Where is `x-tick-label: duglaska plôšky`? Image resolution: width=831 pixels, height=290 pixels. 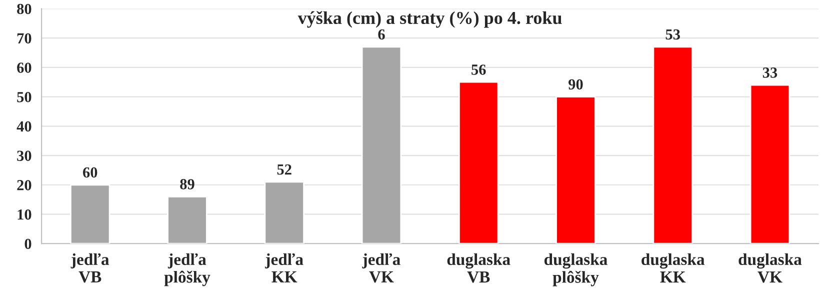 x-tick-label: duglaska plôšky is located at coordinates (576, 269).